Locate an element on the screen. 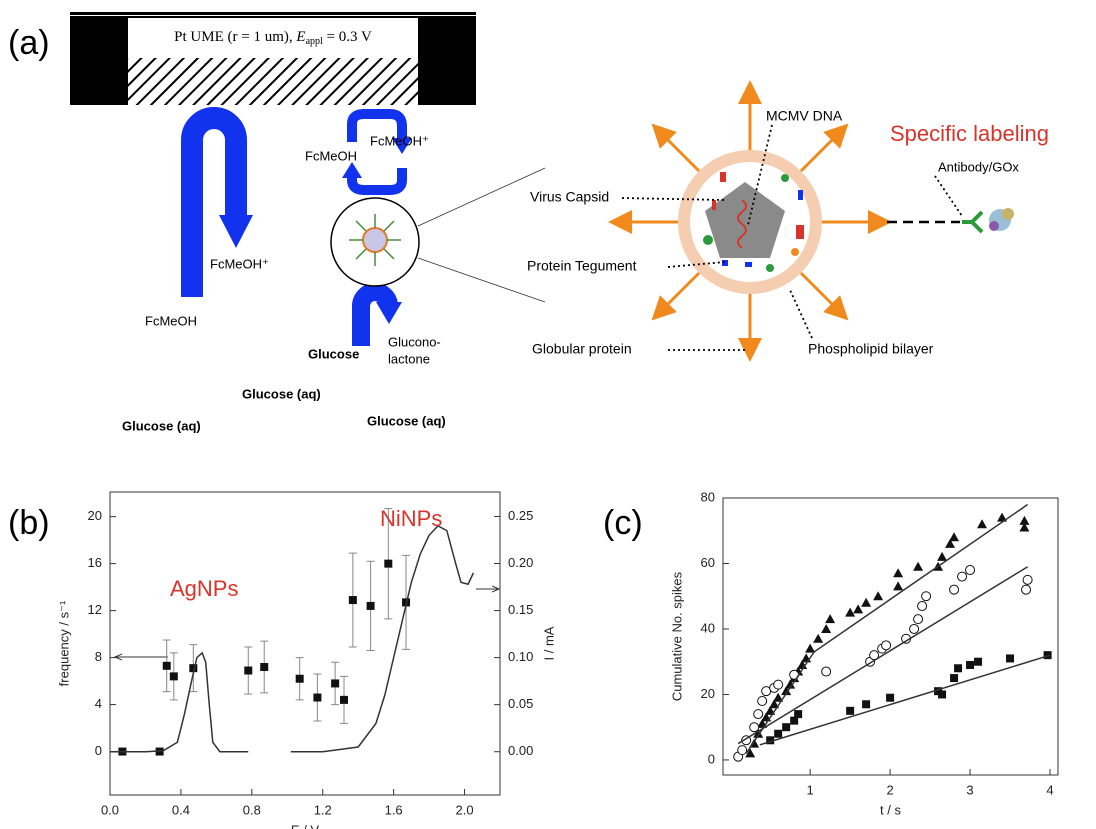 The image size is (1096, 829). electrode: Pt UME (r = 1 um), Eappl = 0.3 V is located at coordinates (273, 58).